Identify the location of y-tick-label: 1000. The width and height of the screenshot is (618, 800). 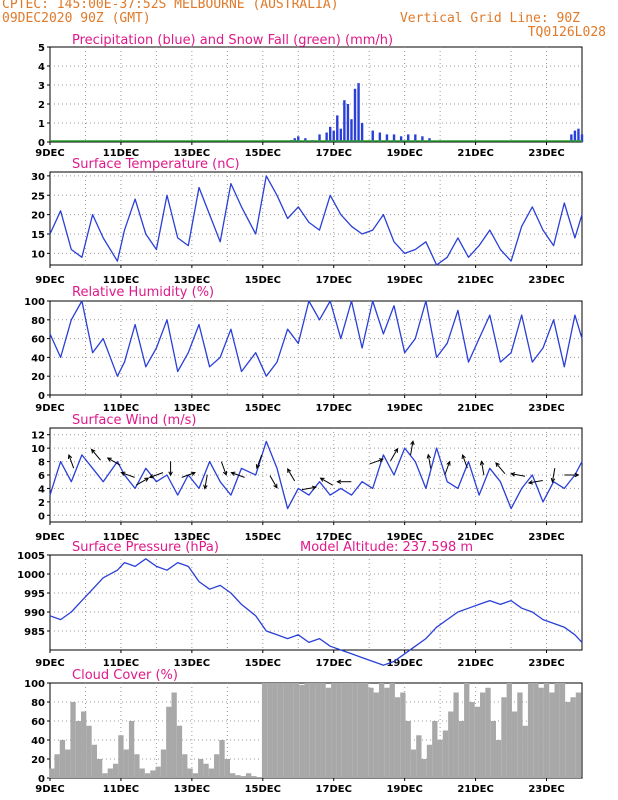
(31, 575).